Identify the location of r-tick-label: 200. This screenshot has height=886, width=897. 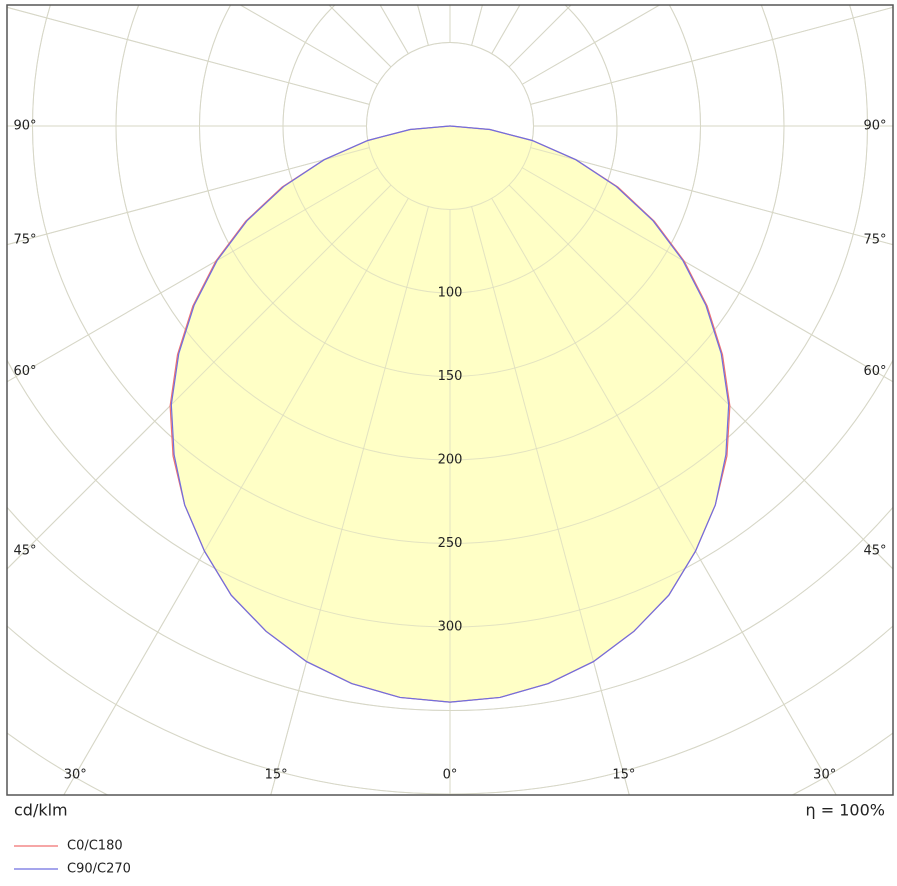
(450, 460).